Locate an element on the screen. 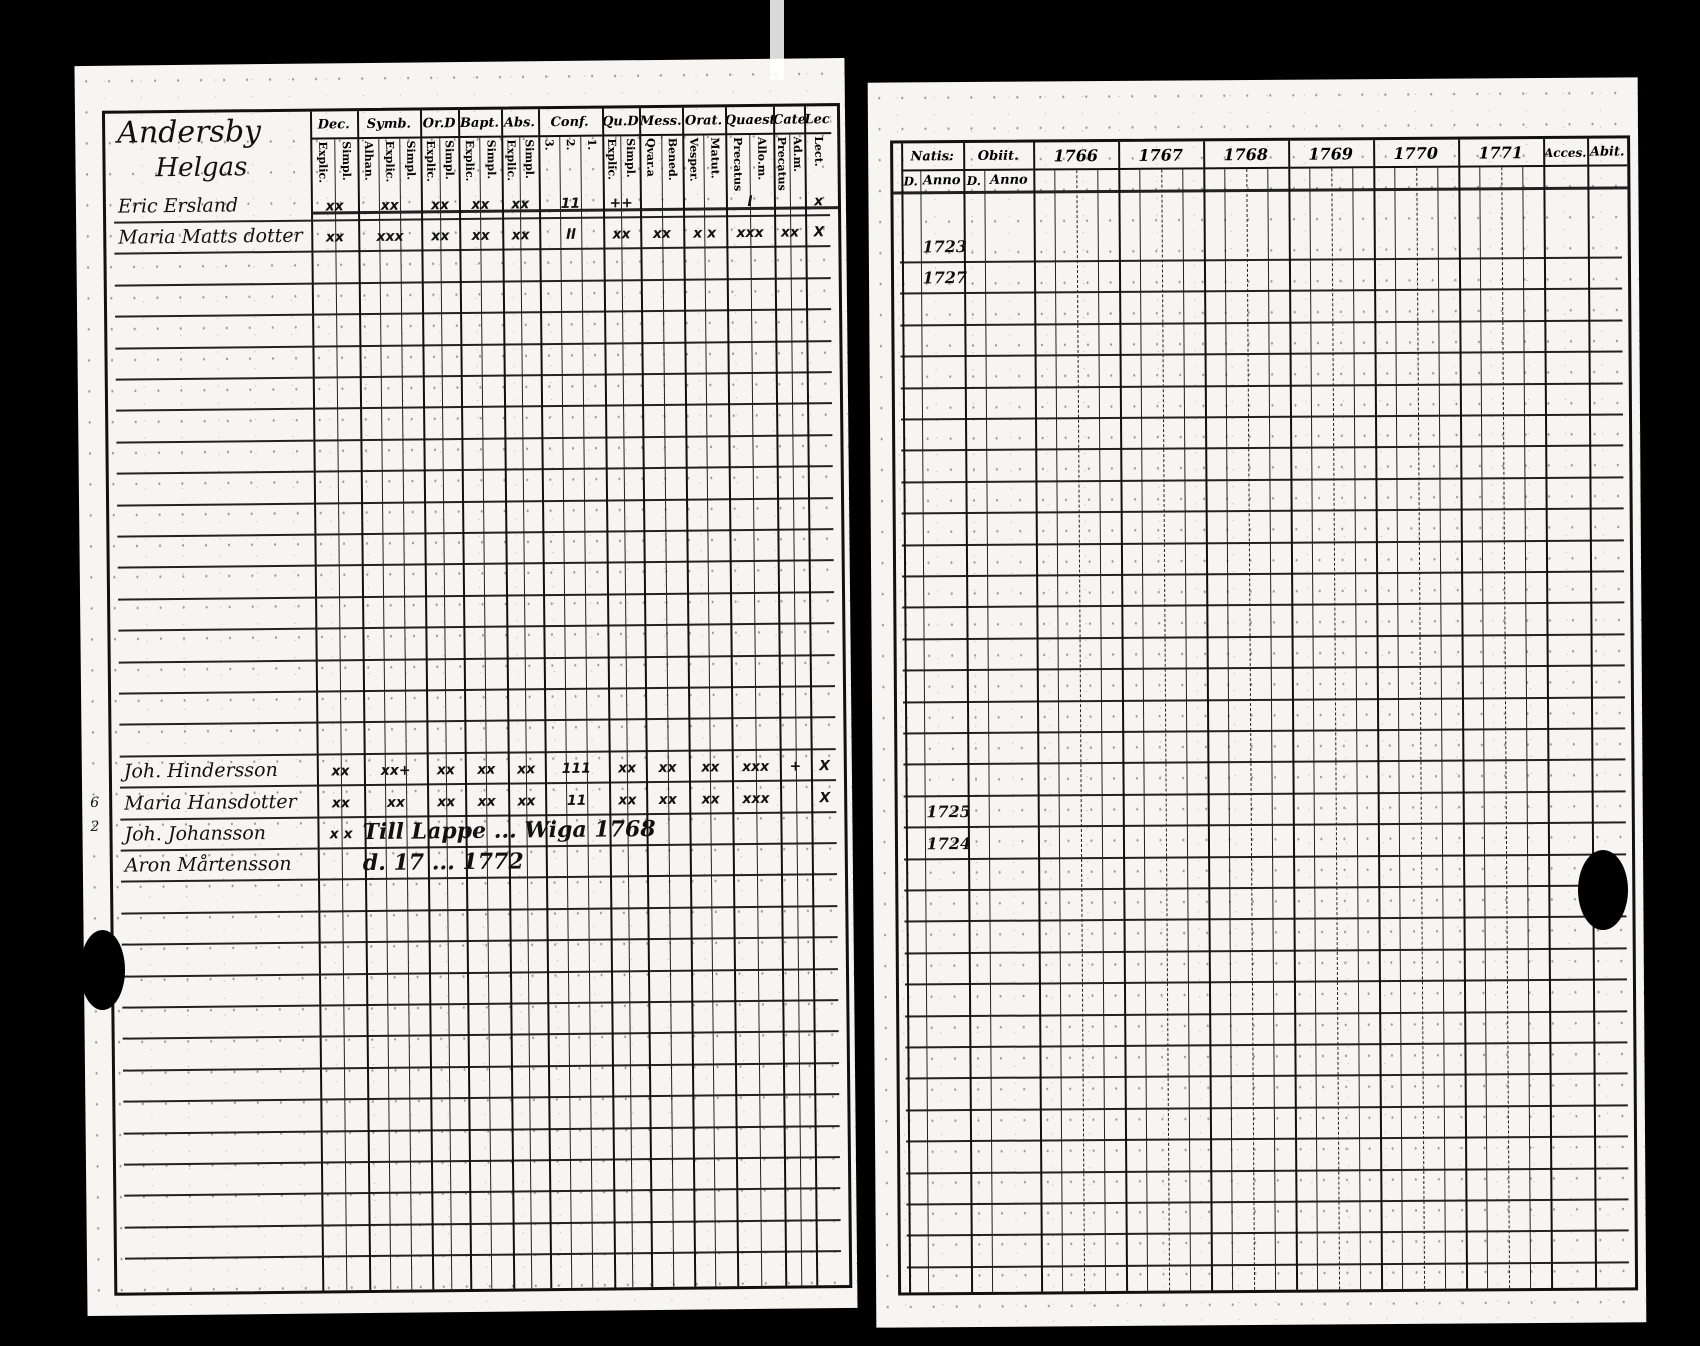 This screenshot has height=1346, width=1700. sub-column-header: Vesper. is located at coordinates (694, 159).